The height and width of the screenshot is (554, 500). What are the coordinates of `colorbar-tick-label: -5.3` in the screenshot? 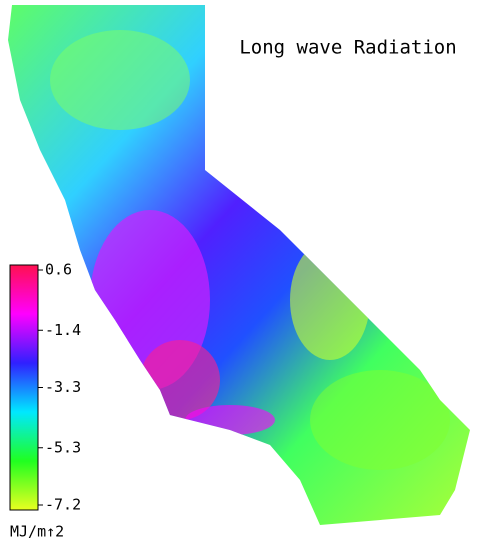 It's located at (63, 447).